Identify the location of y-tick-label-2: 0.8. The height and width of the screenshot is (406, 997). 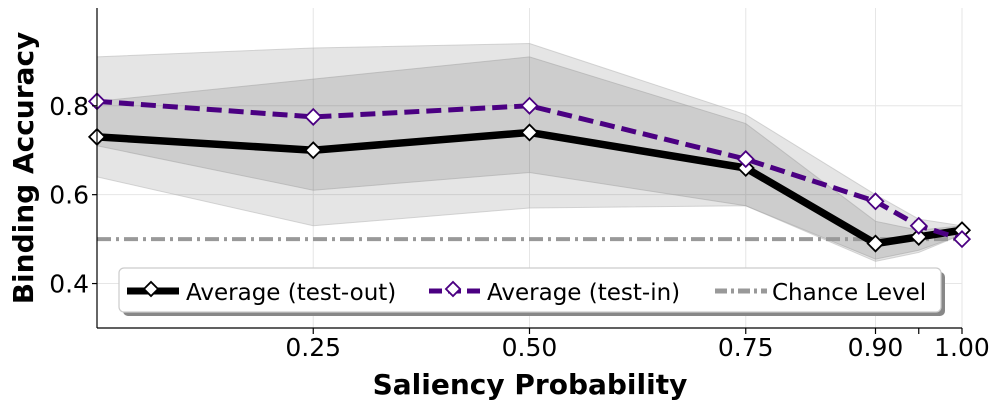
(69, 106).